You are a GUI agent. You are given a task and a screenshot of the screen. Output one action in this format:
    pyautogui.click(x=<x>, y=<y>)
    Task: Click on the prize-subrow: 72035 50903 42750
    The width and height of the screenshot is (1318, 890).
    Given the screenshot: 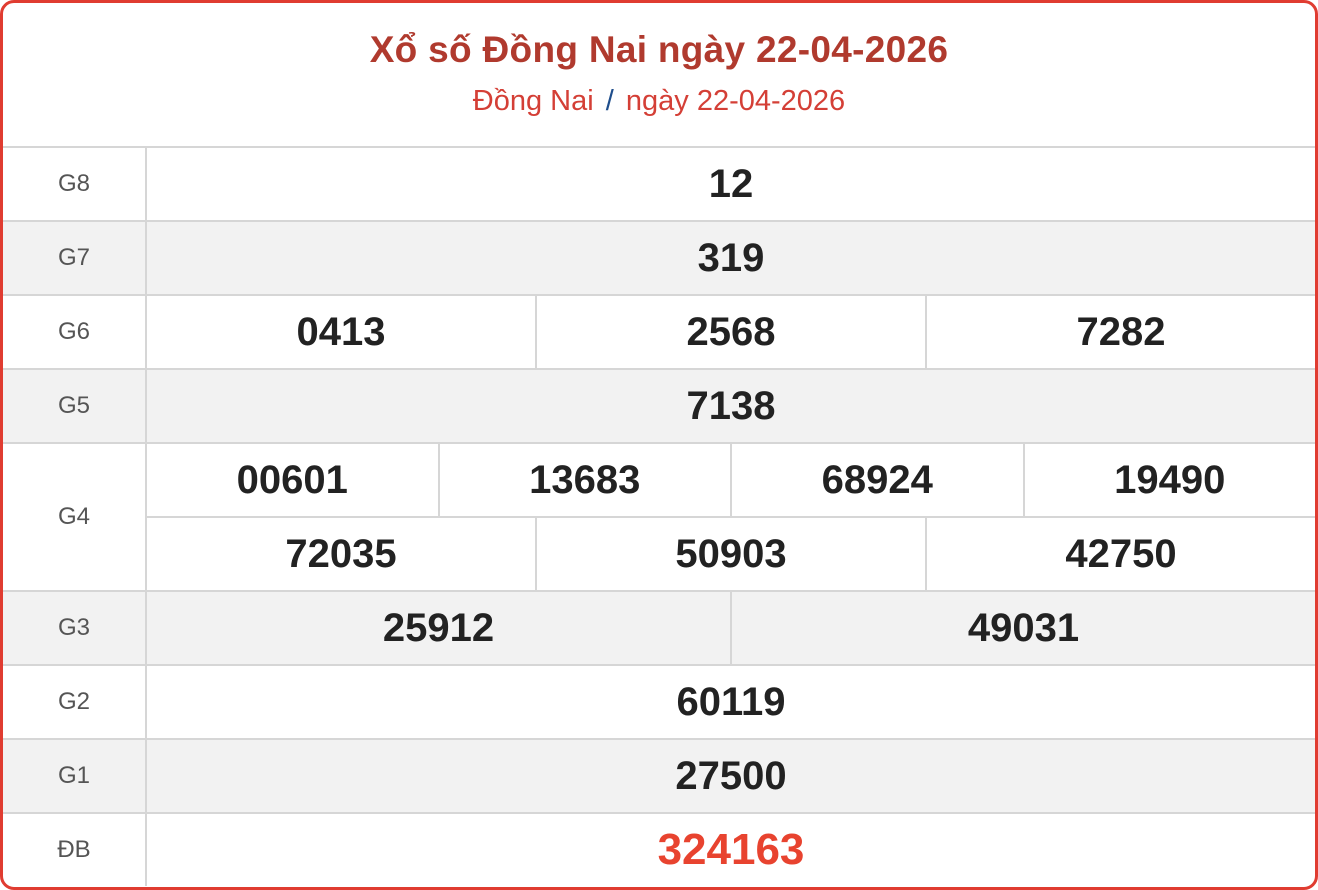 What is the action you would take?
    pyautogui.click(x=731, y=553)
    